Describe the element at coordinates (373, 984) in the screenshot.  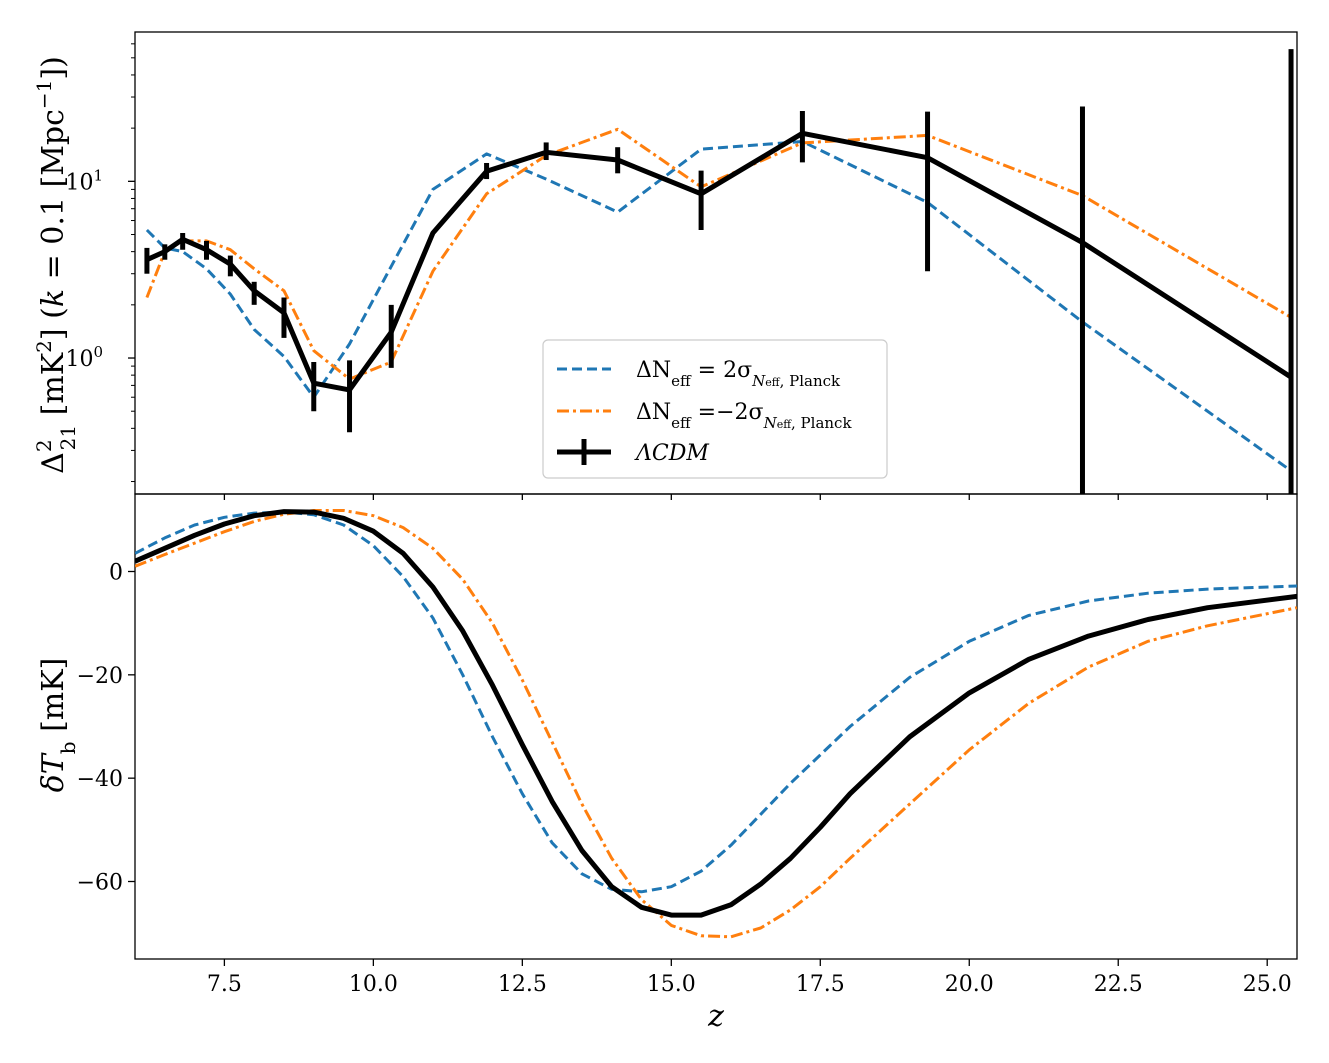
I see `bottom-xtick-label-1: 10.0` at that location.